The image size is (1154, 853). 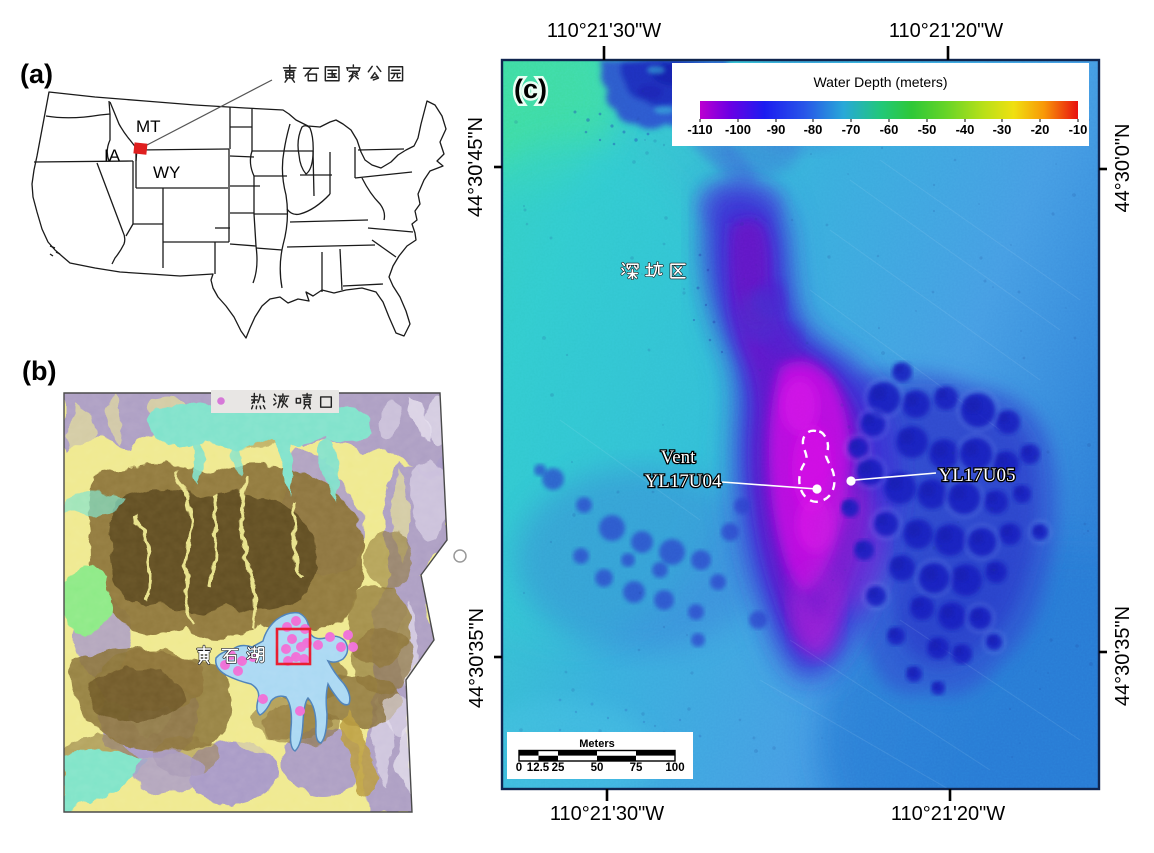 What do you see at coordinates (965, 129) in the screenshot?
I see `svg-text: -40` at bounding box center [965, 129].